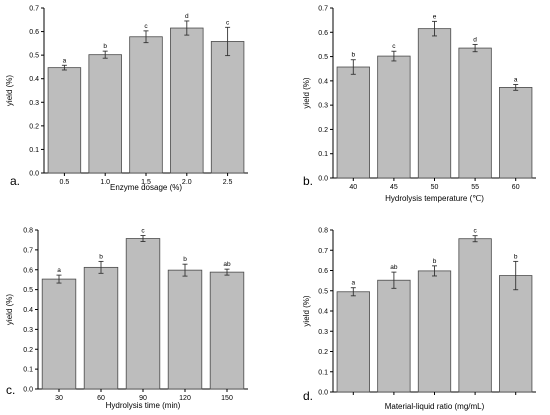 The image size is (550, 415). I want to click on panel-label: b., so click(308, 181).